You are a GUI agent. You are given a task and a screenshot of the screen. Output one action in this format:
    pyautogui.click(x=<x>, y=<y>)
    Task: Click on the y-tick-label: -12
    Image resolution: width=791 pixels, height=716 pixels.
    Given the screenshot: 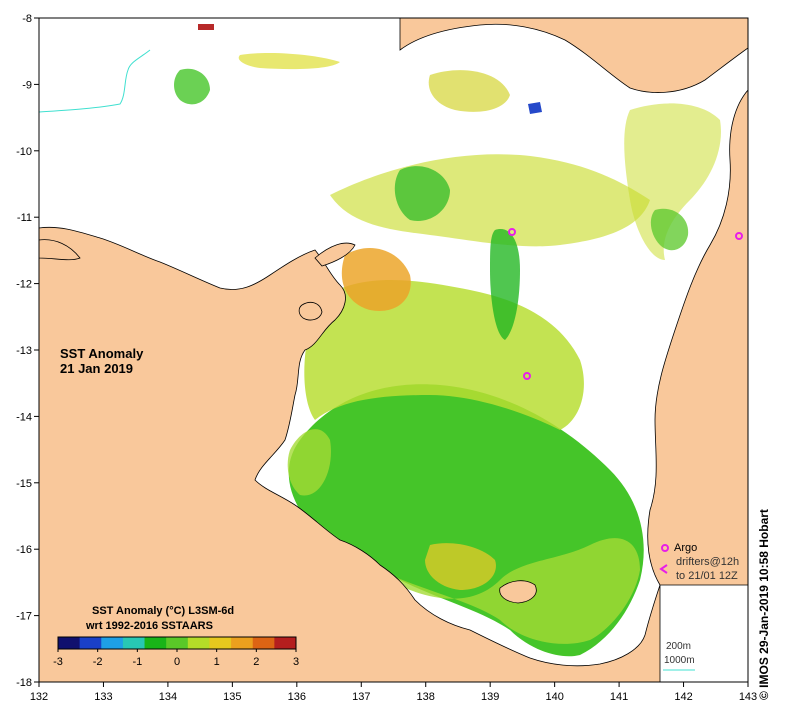 What is the action you would take?
    pyautogui.click(x=24, y=285)
    